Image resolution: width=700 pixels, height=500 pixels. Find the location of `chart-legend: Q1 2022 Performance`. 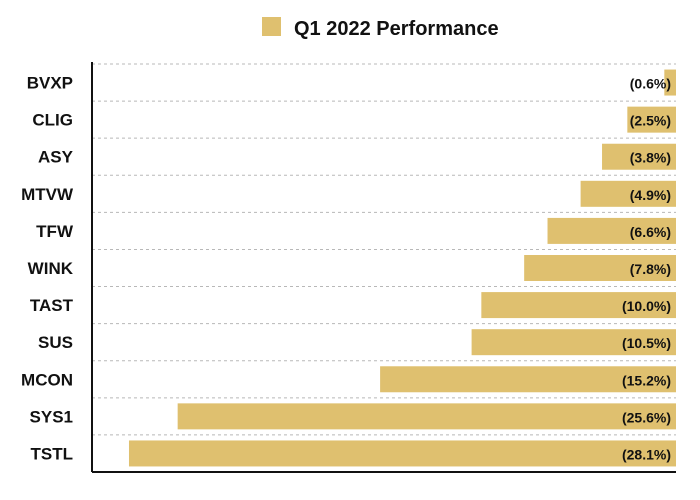

chart-legend: Q1 2022 Performance is located at coordinates (380, 28).